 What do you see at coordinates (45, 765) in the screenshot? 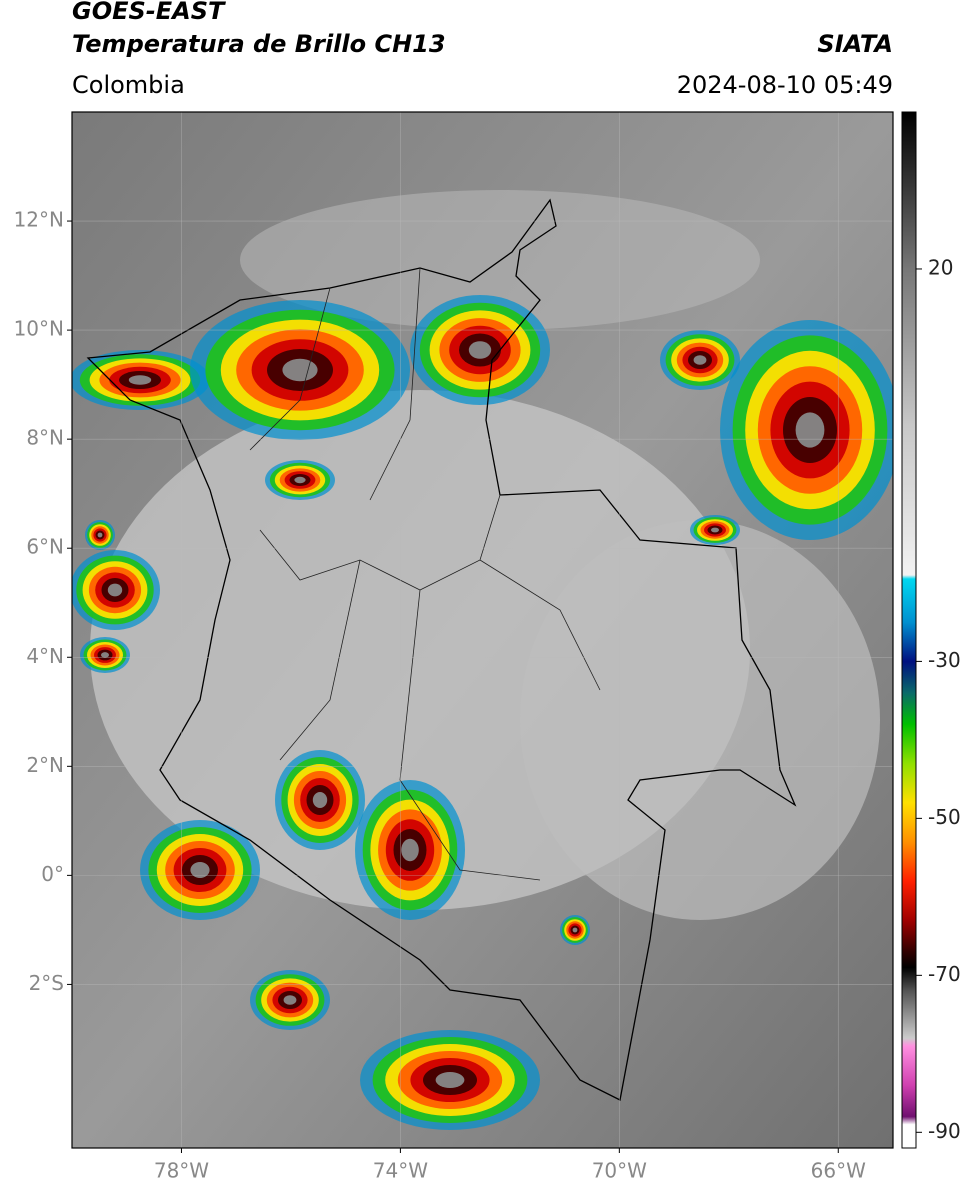
I see `y-tick-label: 2°N` at bounding box center [45, 765].